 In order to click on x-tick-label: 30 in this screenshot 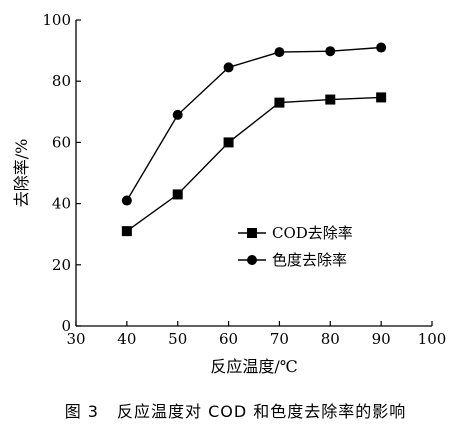, I will do `click(75, 339)`.